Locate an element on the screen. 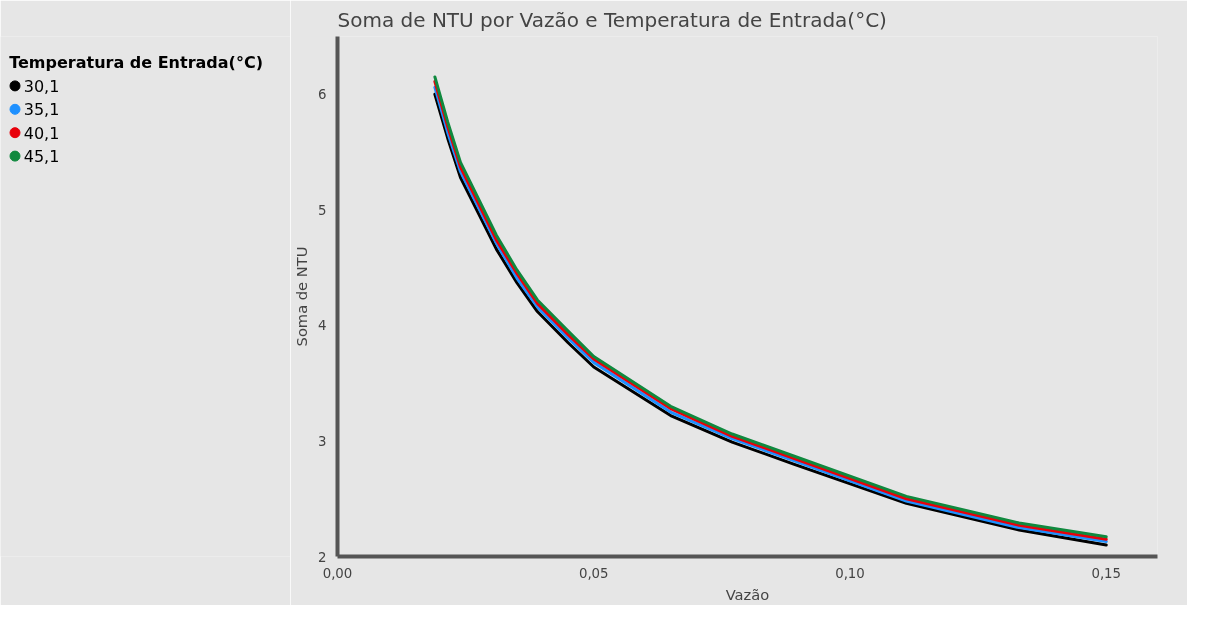 This screenshot has width=1221, height=644. x-axis-title: Vazão is located at coordinates (747, 594).